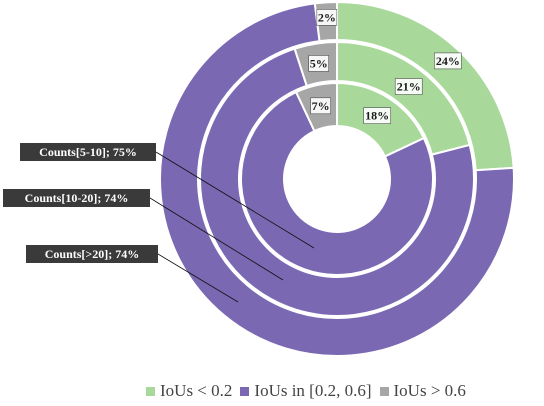 This screenshot has width=544, height=406. What do you see at coordinates (245, 391) in the screenshot?
I see `legend-swatch-mid-iou` at bounding box center [245, 391].